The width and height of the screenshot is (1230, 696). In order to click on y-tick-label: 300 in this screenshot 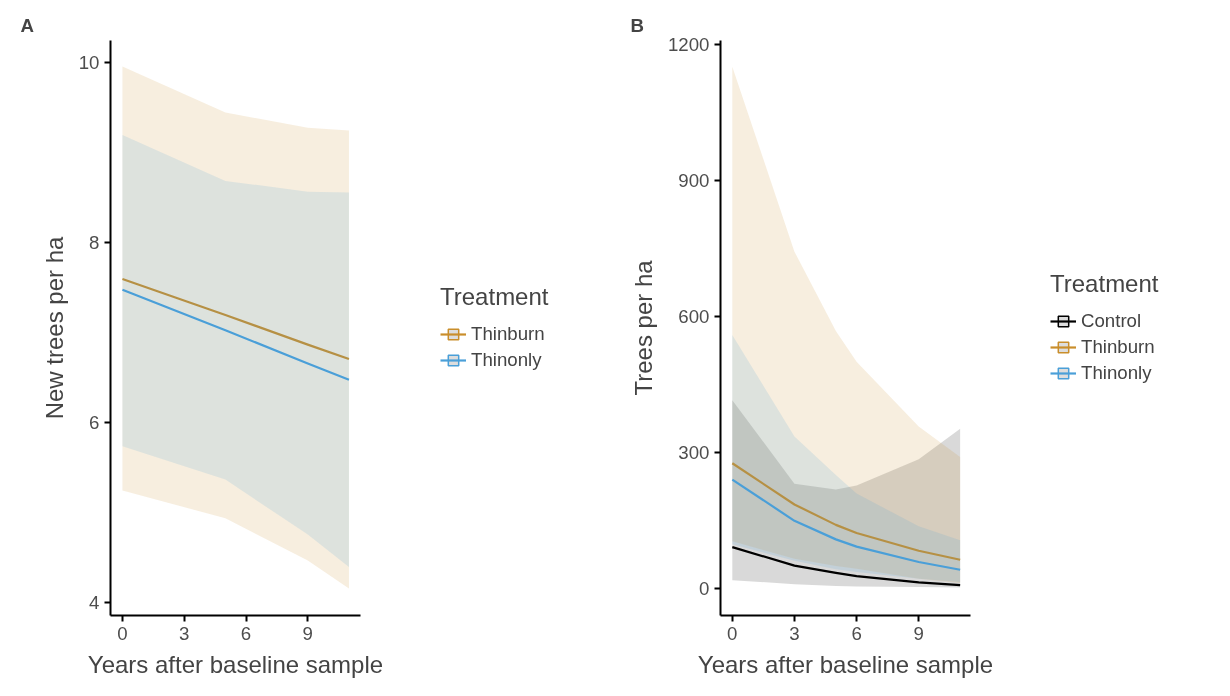, I will do `click(694, 452)`.